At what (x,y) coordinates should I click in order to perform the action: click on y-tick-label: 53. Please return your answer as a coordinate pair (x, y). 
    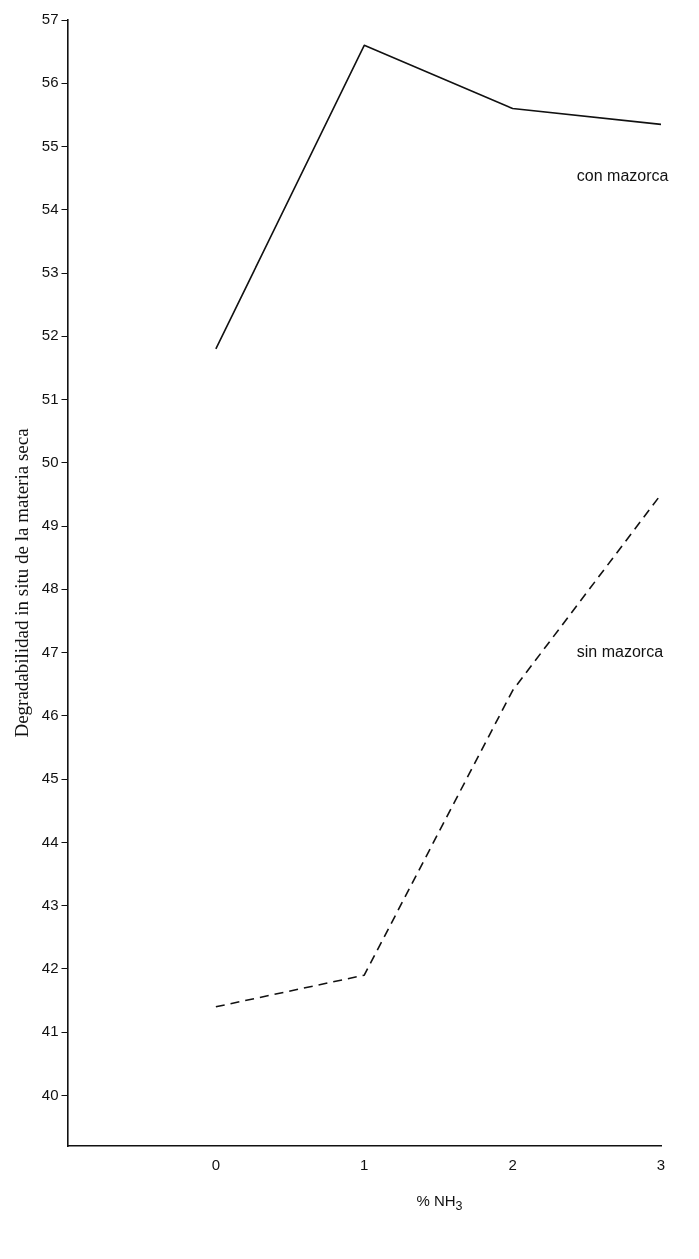
    Looking at the image, I should click on (50, 272).